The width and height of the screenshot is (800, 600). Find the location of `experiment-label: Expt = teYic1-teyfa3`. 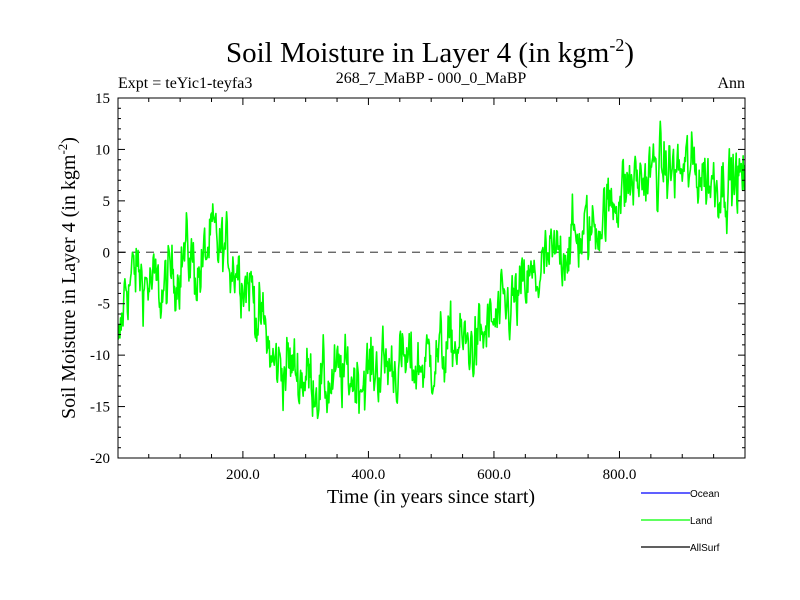

experiment-label: Expt = teYic1-teyfa3 is located at coordinates (185, 83).